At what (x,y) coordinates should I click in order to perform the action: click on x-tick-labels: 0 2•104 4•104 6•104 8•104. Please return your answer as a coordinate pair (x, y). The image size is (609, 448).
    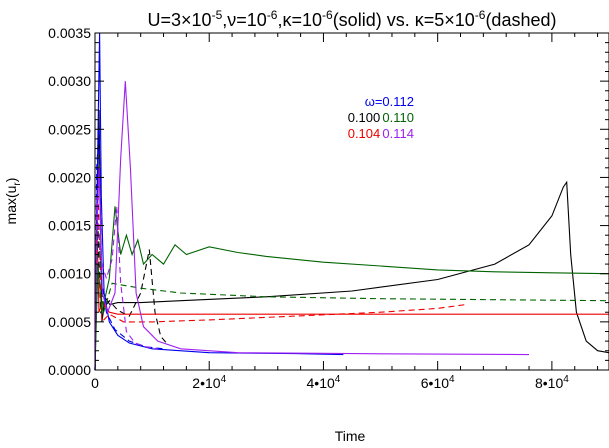
    Looking at the image, I should click on (330, 382).